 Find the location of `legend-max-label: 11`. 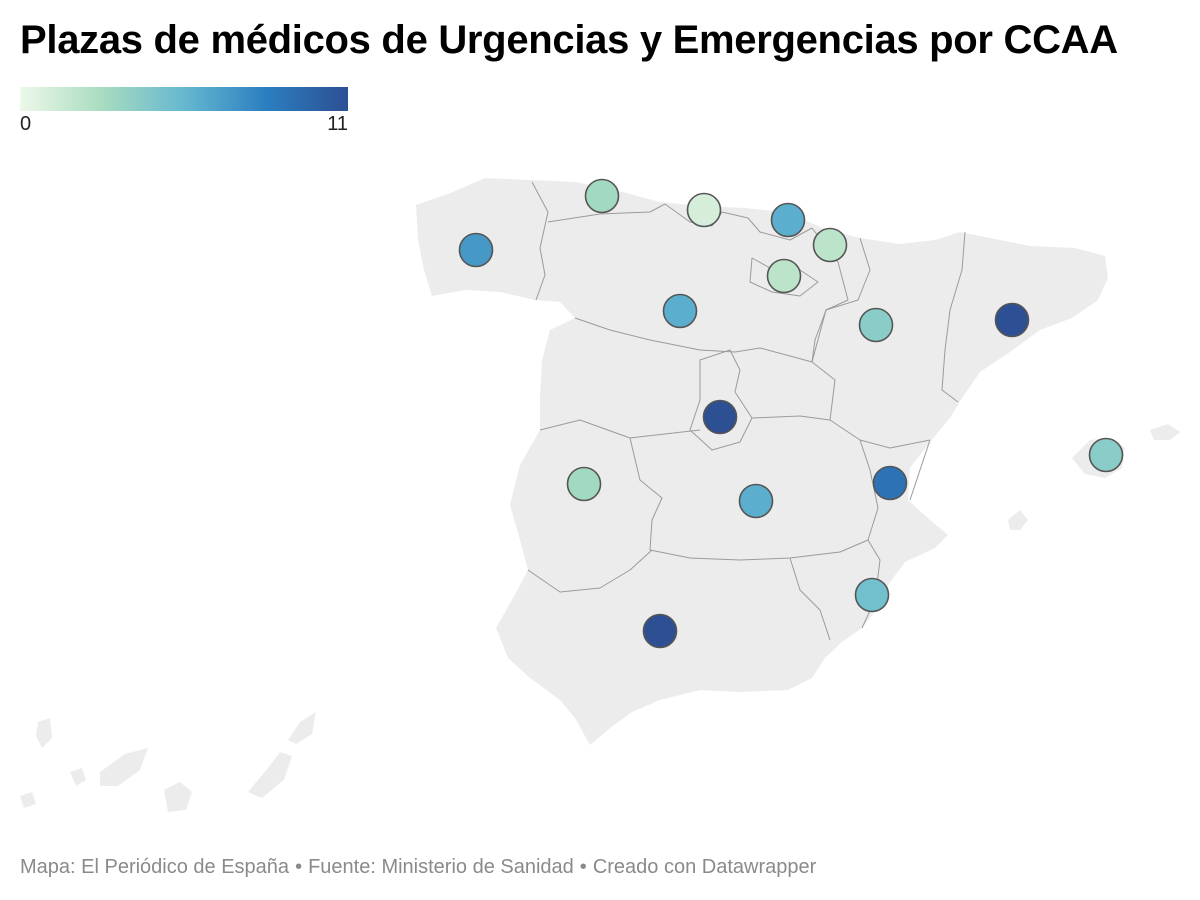

legend-max-label: 11 is located at coordinates (337, 124).